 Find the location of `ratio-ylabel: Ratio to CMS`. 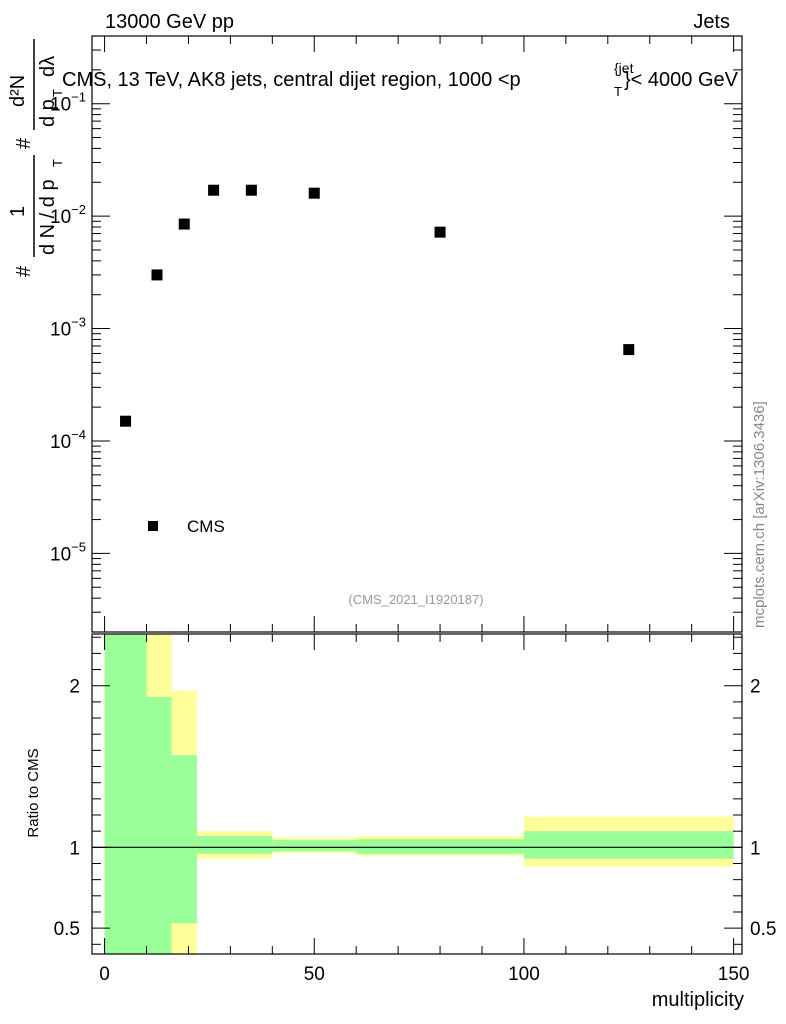

ratio-ylabel: Ratio to CMS is located at coordinates (33, 792).